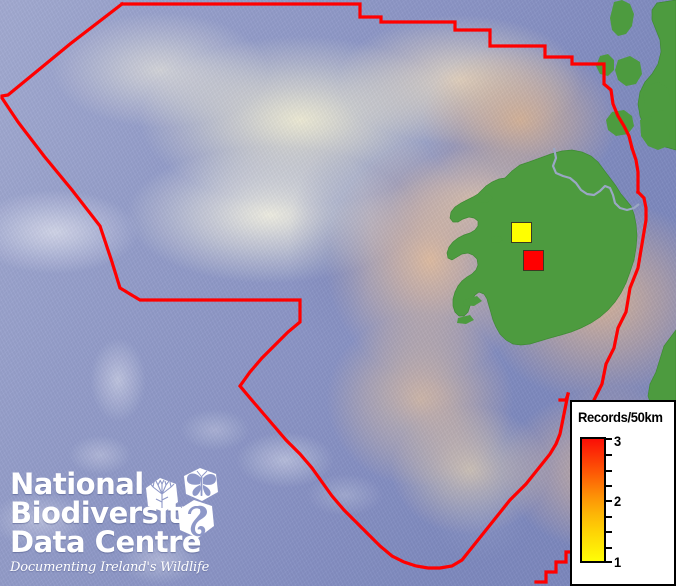 The width and height of the screenshot is (676, 586). What do you see at coordinates (620, 123) in the screenshot?
I see `islay-jura-island` at bounding box center [620, 123].